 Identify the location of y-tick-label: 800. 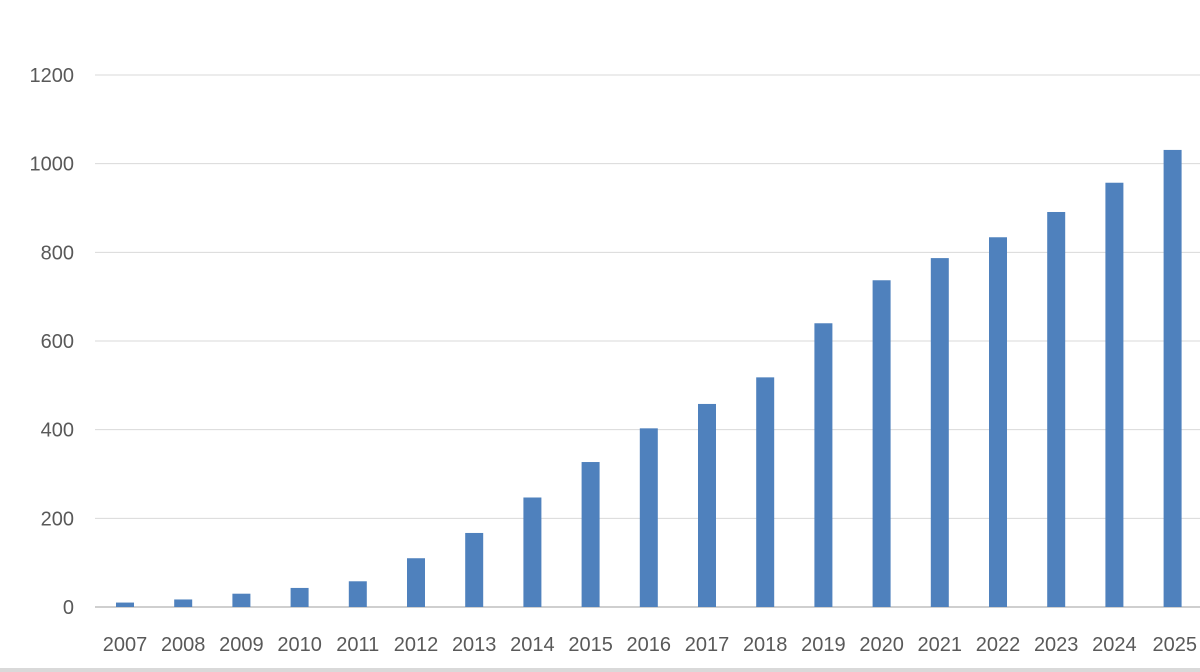
(57, 253).